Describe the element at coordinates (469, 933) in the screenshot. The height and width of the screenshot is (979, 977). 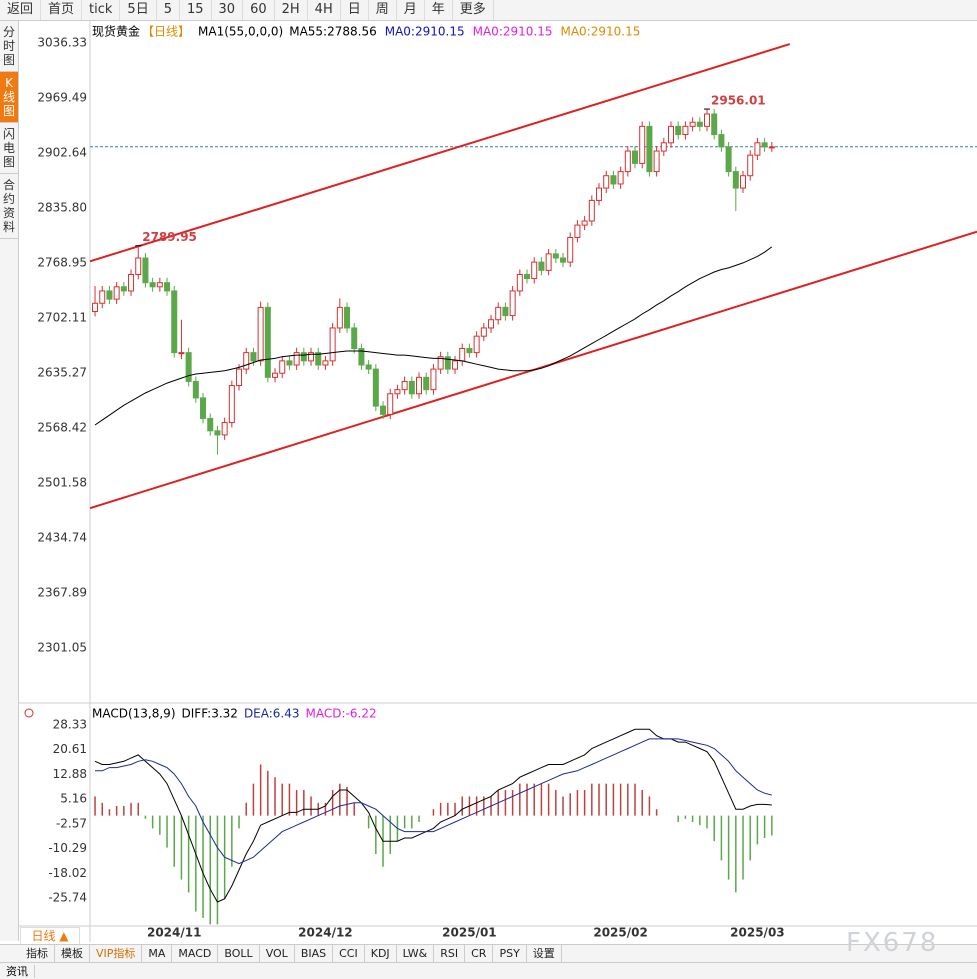
I see `x-tick-label: 2025/01` at that location.